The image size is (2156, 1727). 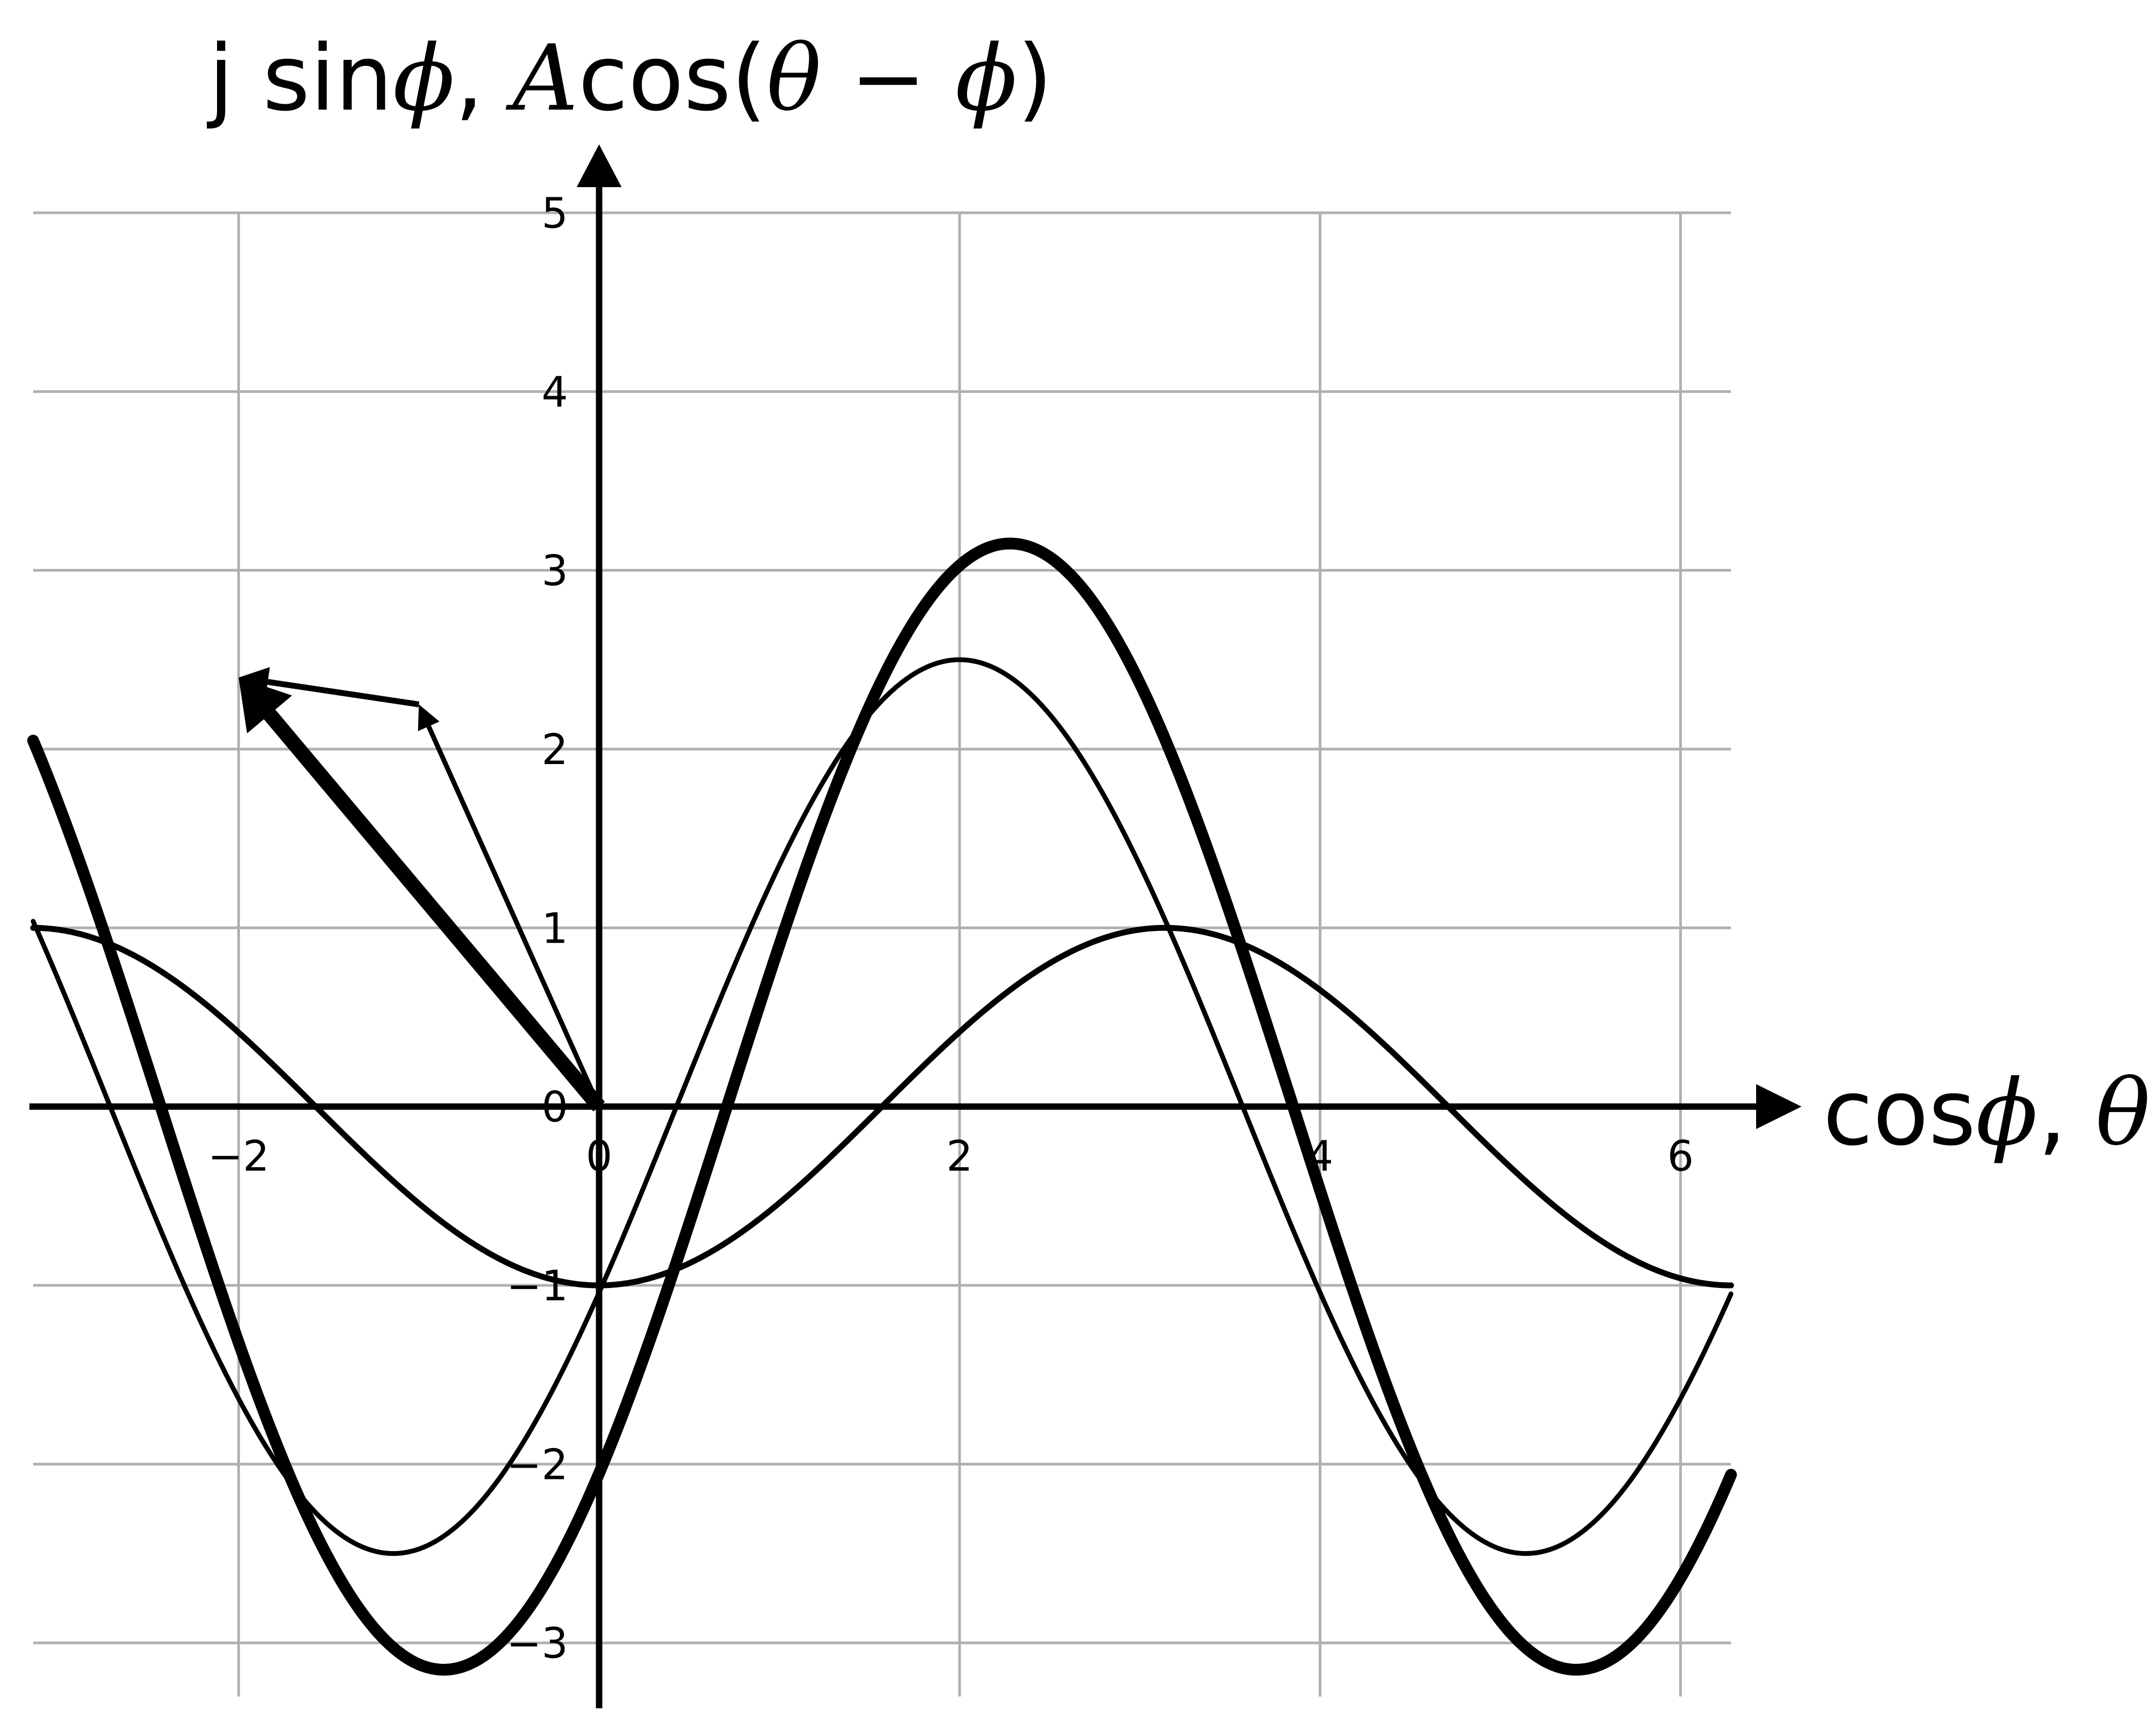 I want to click on x-tick-label-3: 4, so click(x=1320, y=1157).